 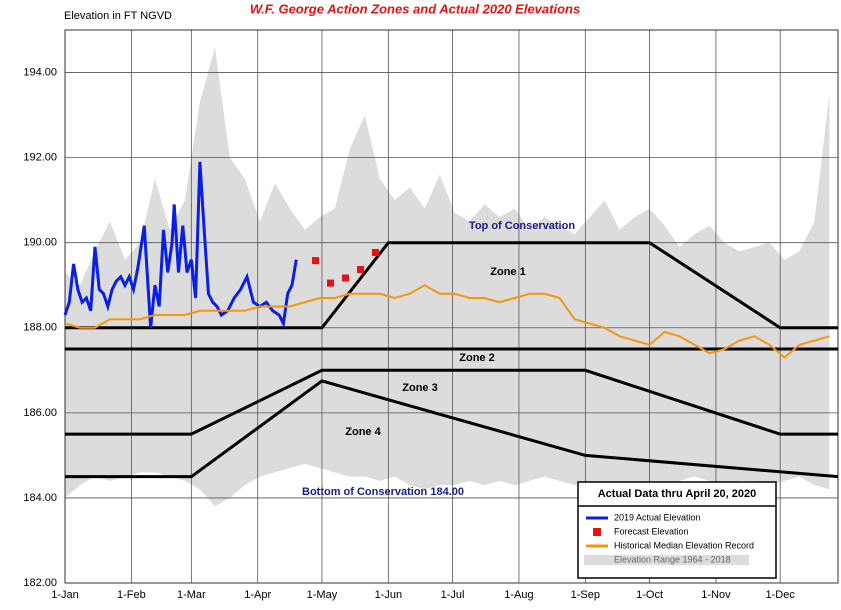 What do you see at coordinates (322, 595) in the screenshot?
I see `x-tick-label: 1-May` at bounding box center [322, 595].